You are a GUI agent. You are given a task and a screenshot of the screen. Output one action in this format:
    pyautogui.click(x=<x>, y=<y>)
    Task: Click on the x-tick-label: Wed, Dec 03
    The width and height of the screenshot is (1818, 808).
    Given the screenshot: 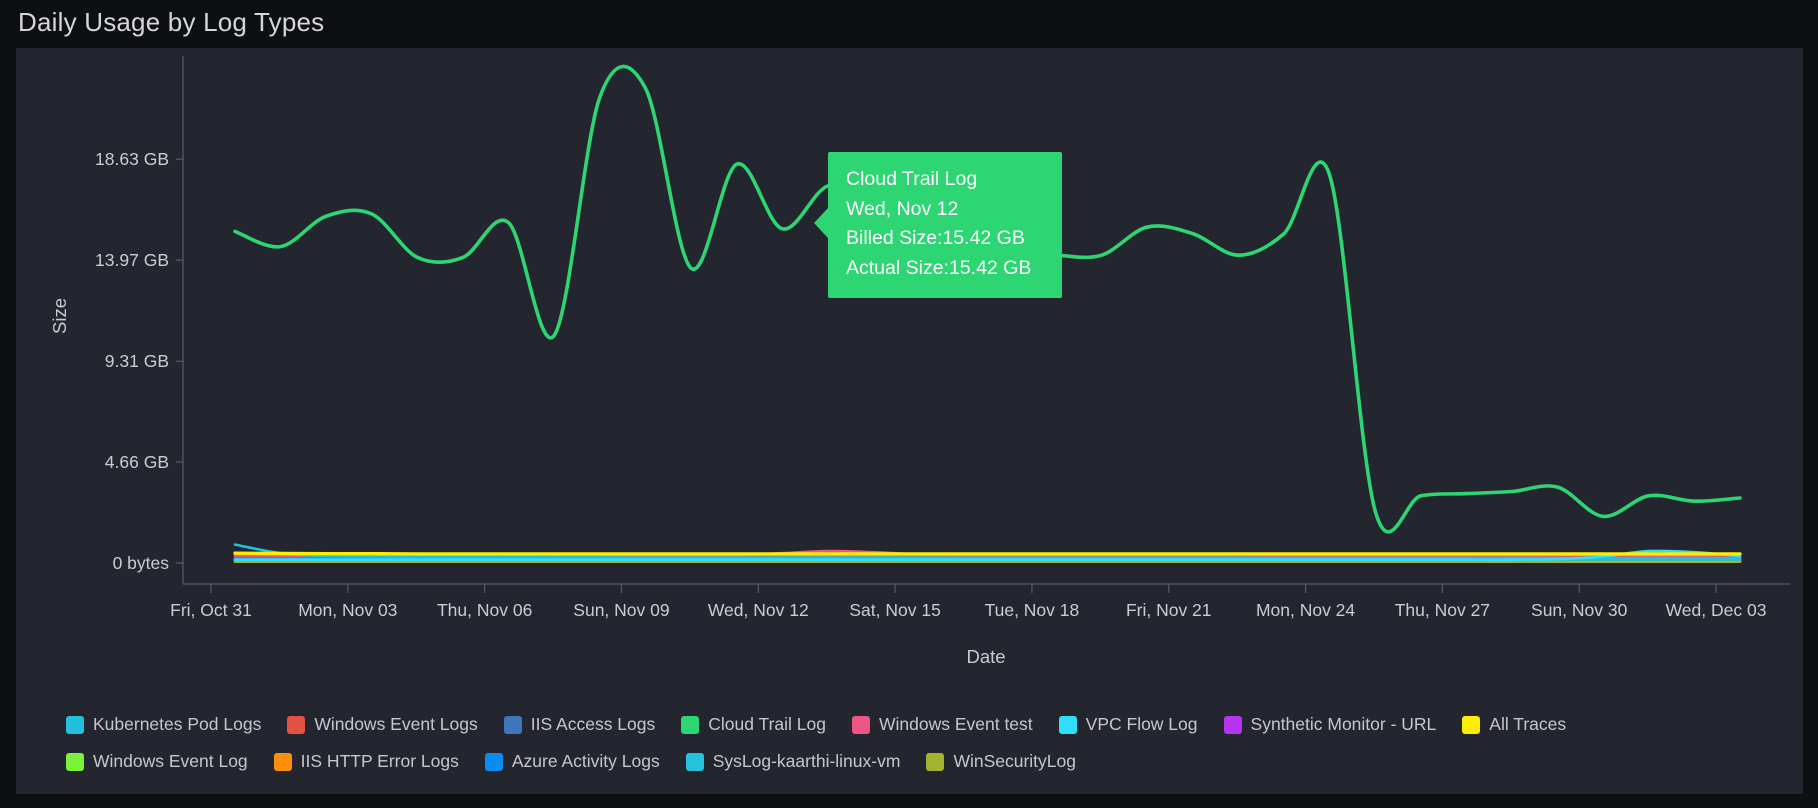 What is the action you would take?
    pyautogui.click(x=1716, y=610)
    